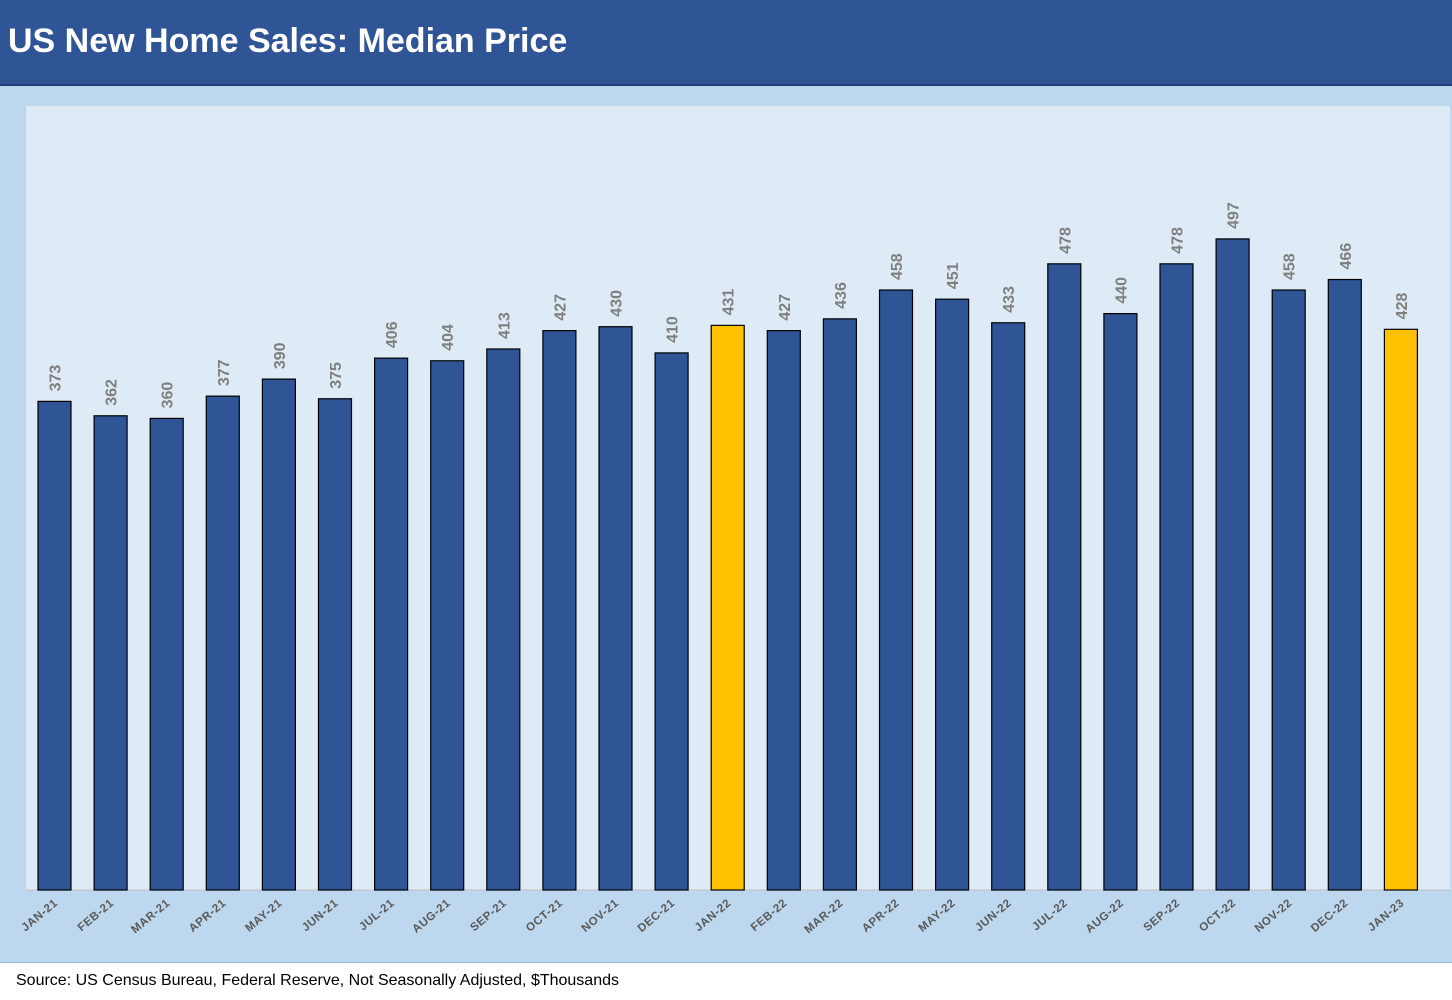  What do you see at coordinates (1274, 916) in the screenshot?
I see `category-label-nov-22: NOV-22` at bounding box center [1274, 916].